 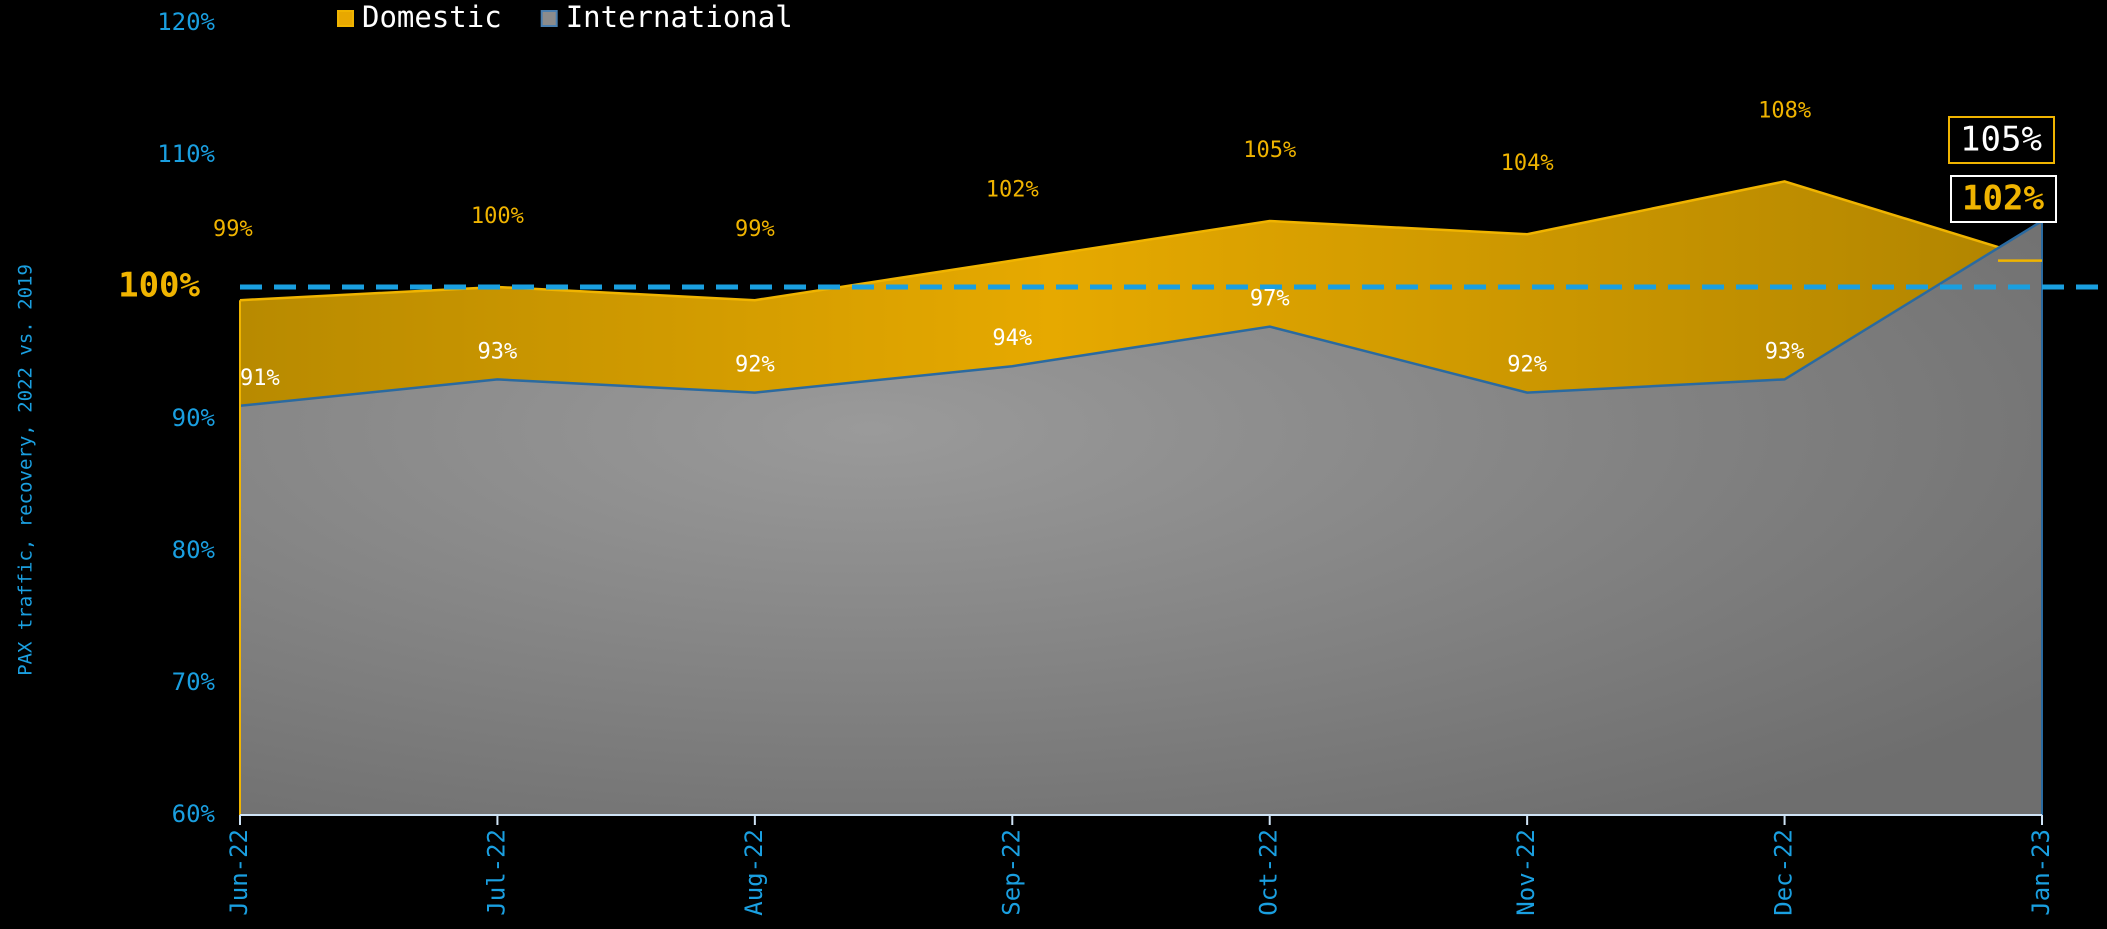 What do you see at coordinates (159, 286) in the screenshot?
I see `y-tick-label: 100%` at bounding box center [159, 286].